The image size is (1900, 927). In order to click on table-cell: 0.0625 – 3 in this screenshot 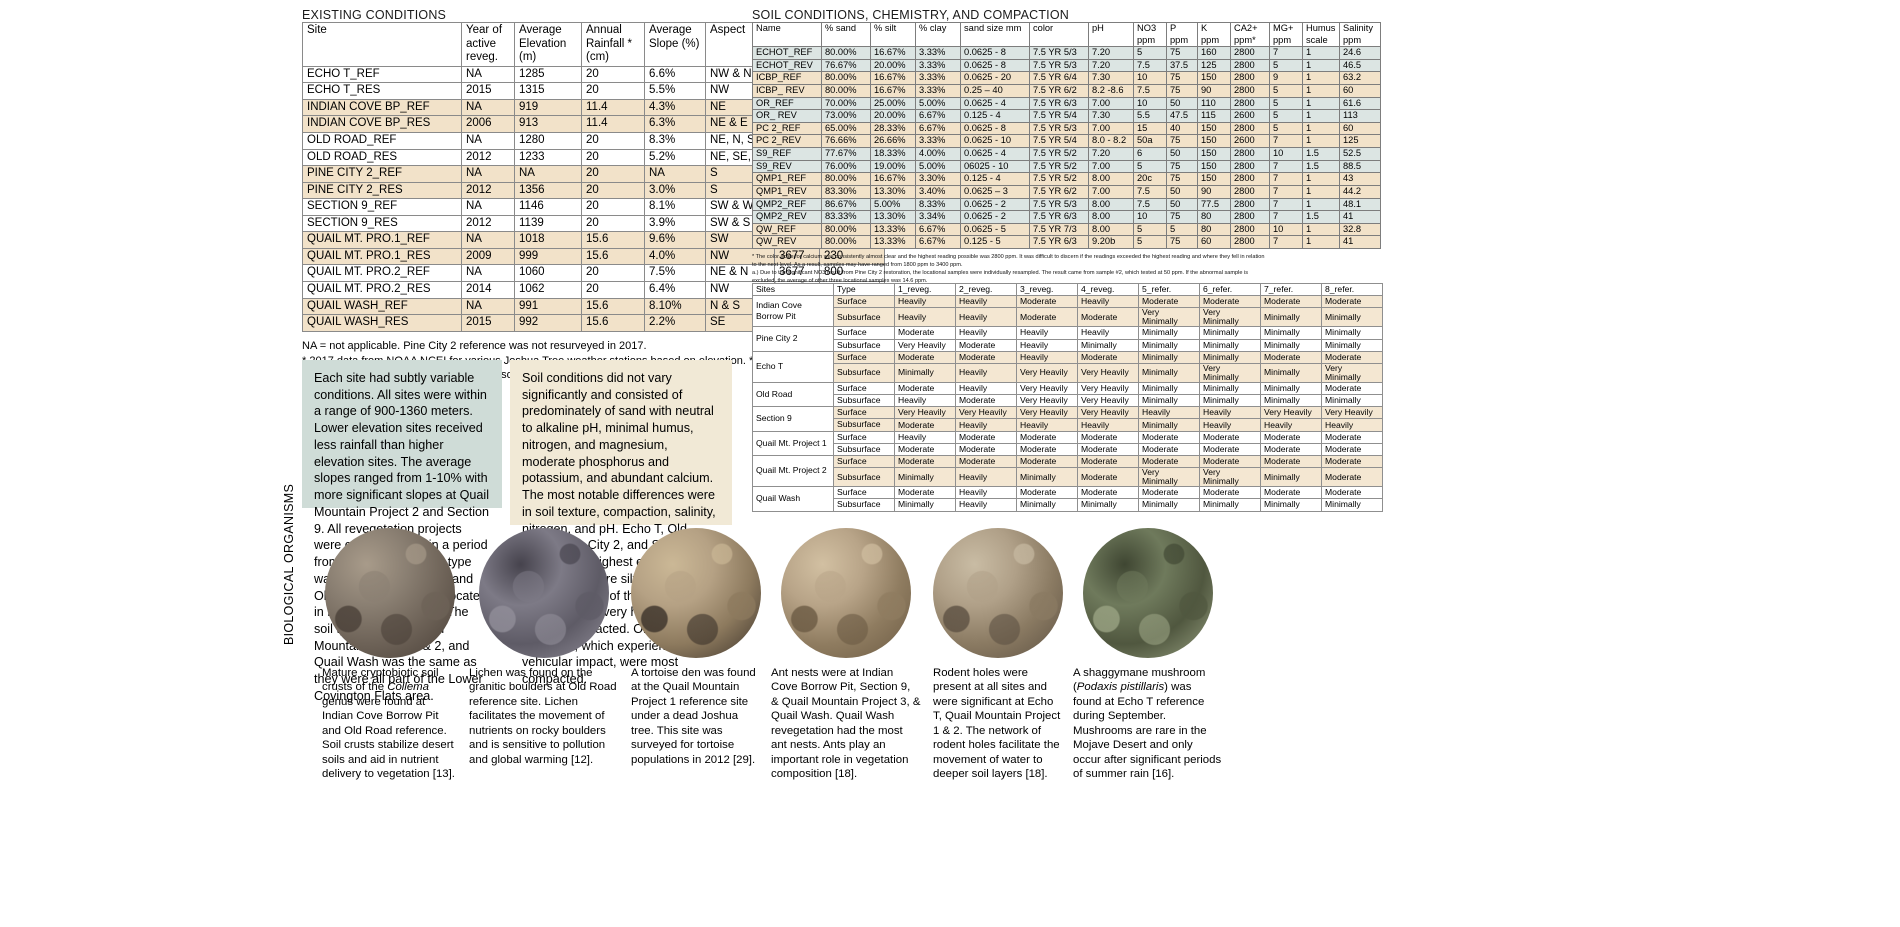, I will do `click(995, 191)`.